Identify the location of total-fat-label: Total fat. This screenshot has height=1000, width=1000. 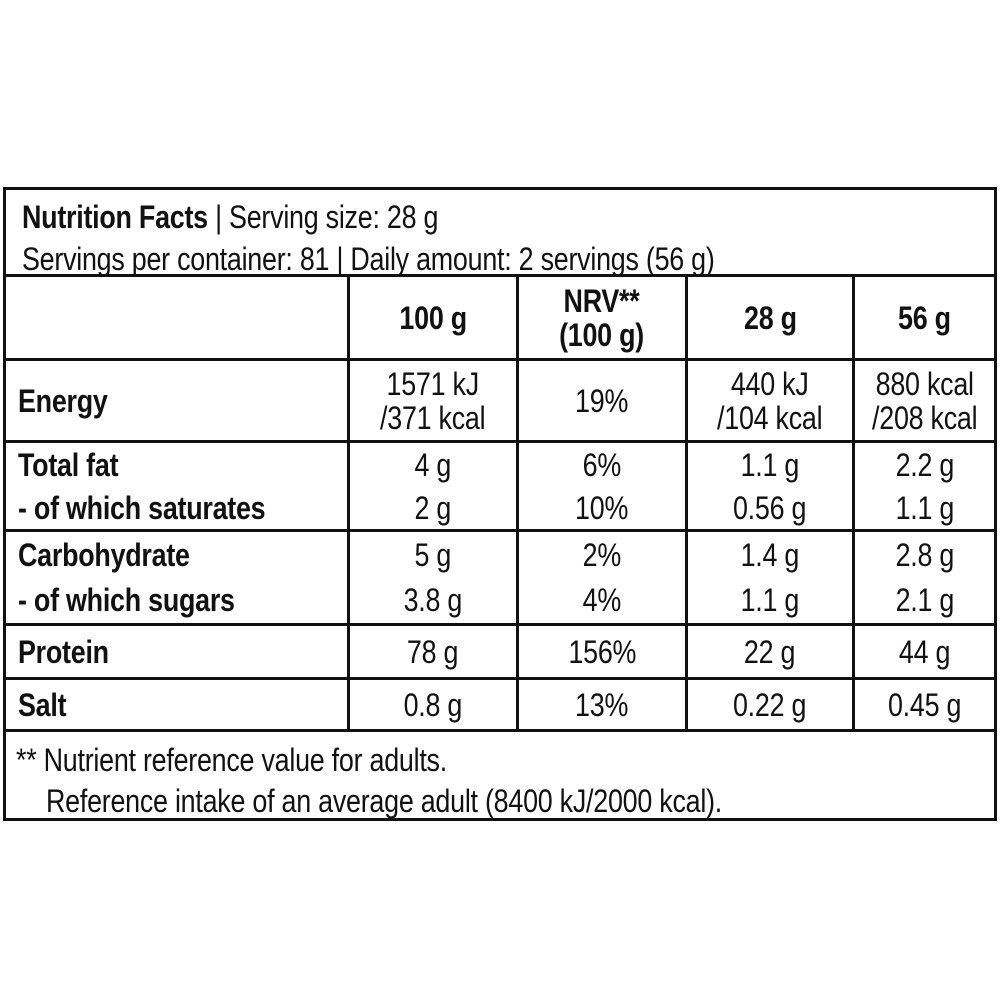
(68, 464).